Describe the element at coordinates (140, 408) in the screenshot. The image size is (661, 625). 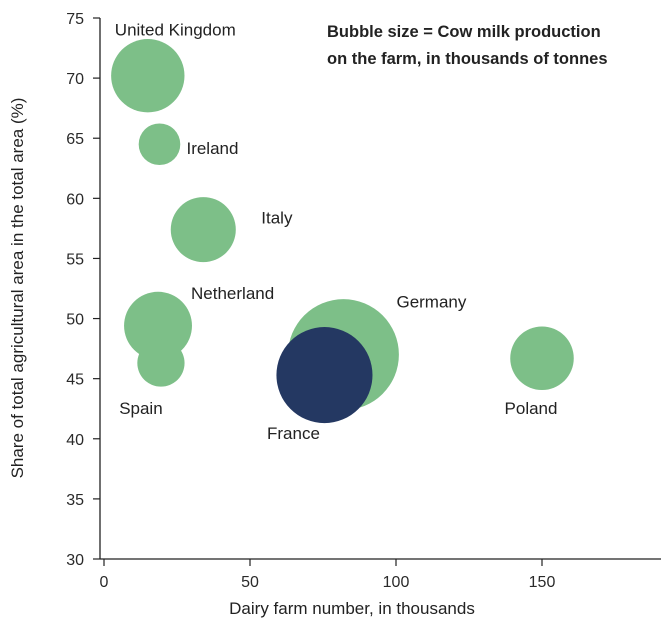
I see `label-spain: Spain` at that location.